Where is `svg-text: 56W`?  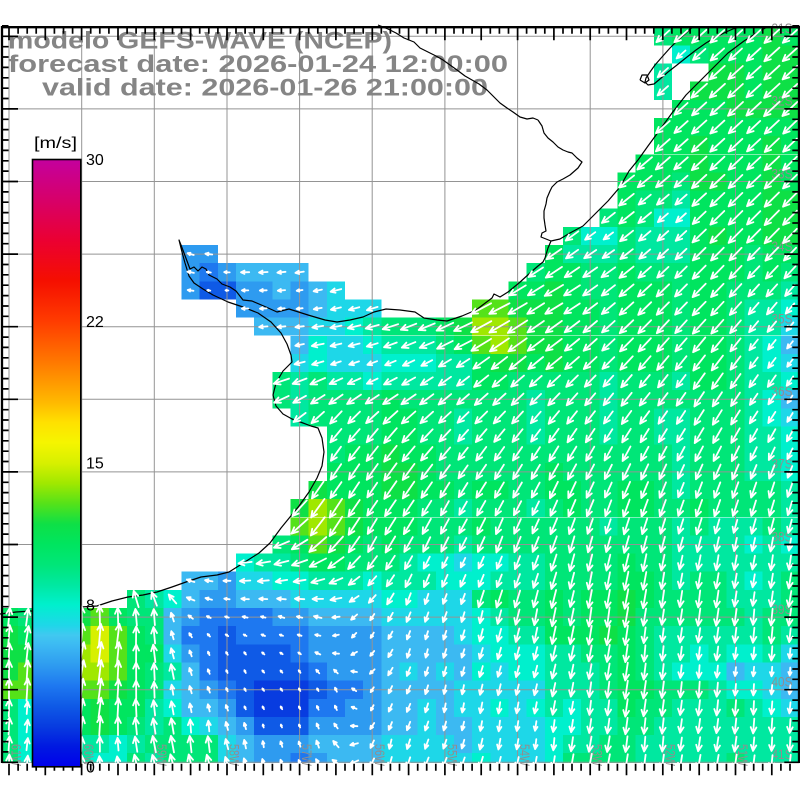 svg-text: 56W is located at coordinates (379, 755).